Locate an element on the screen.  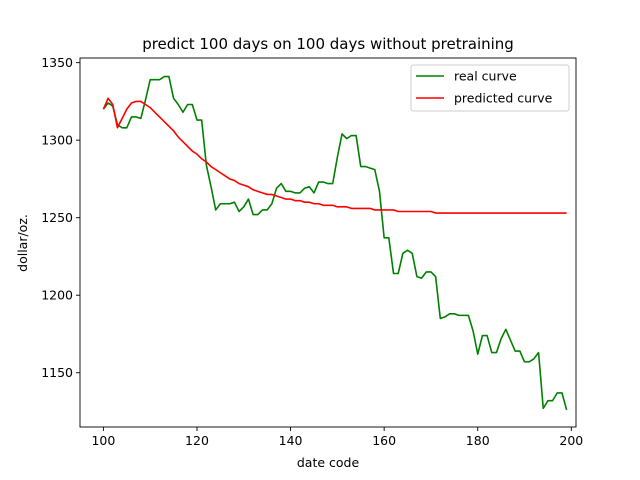
y-tick-label: 1200 is located at coordinates (57, 295).